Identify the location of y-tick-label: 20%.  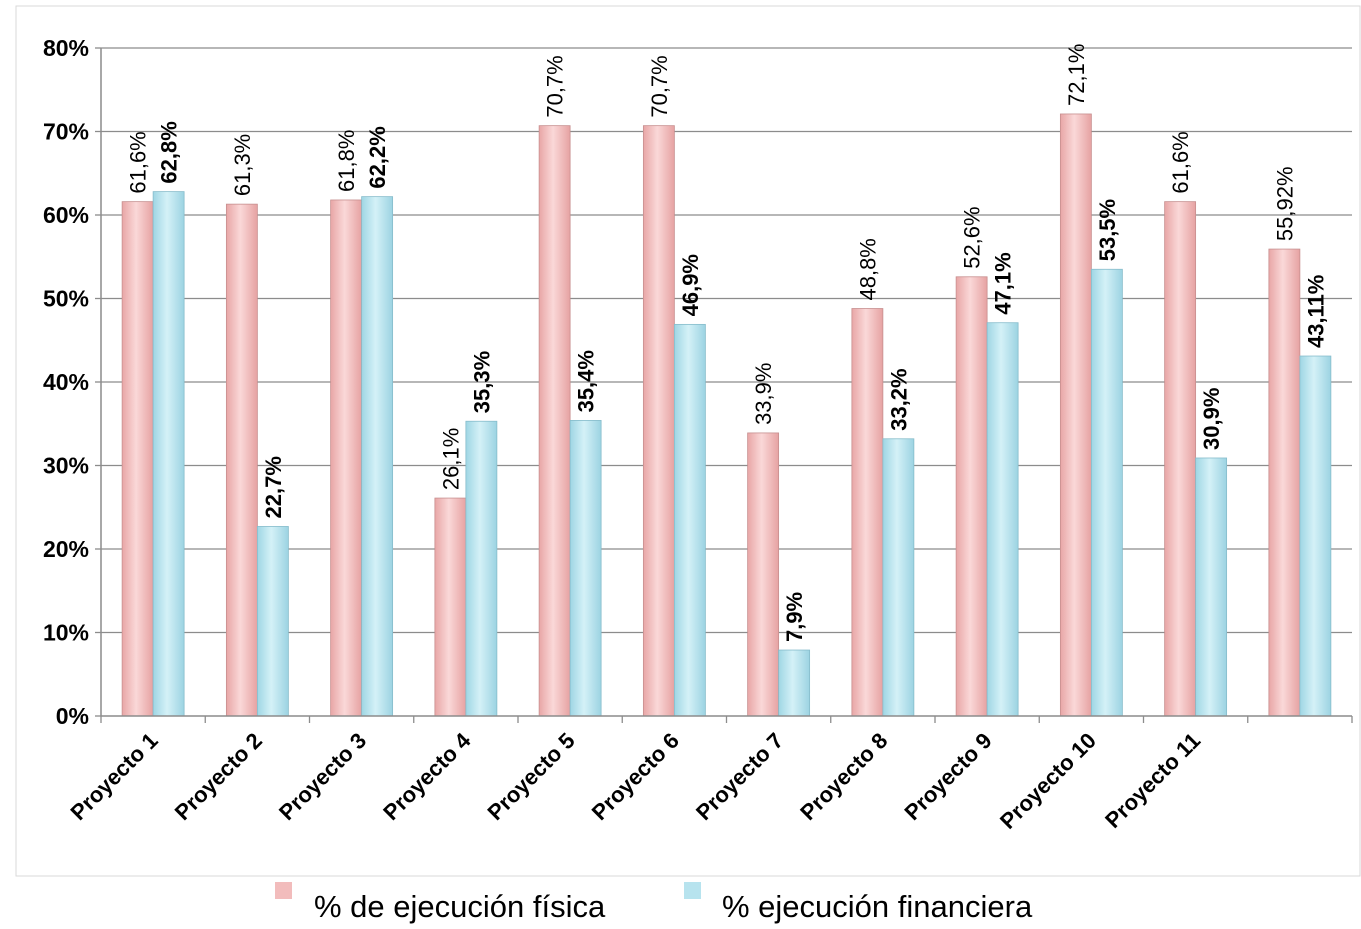
(66, 549).